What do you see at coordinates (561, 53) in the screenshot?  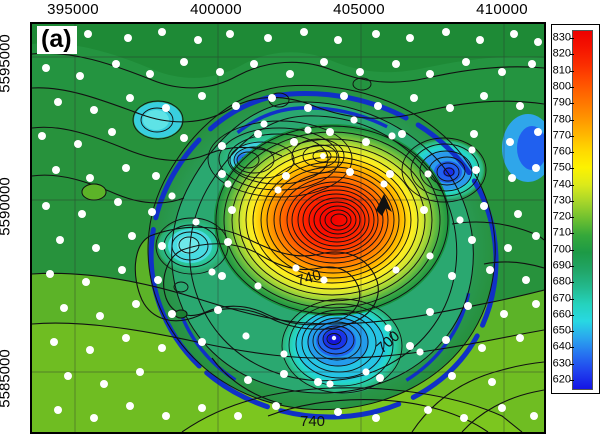 I see `colorbar-tick-820: 820` at bounding box center [561, 53].